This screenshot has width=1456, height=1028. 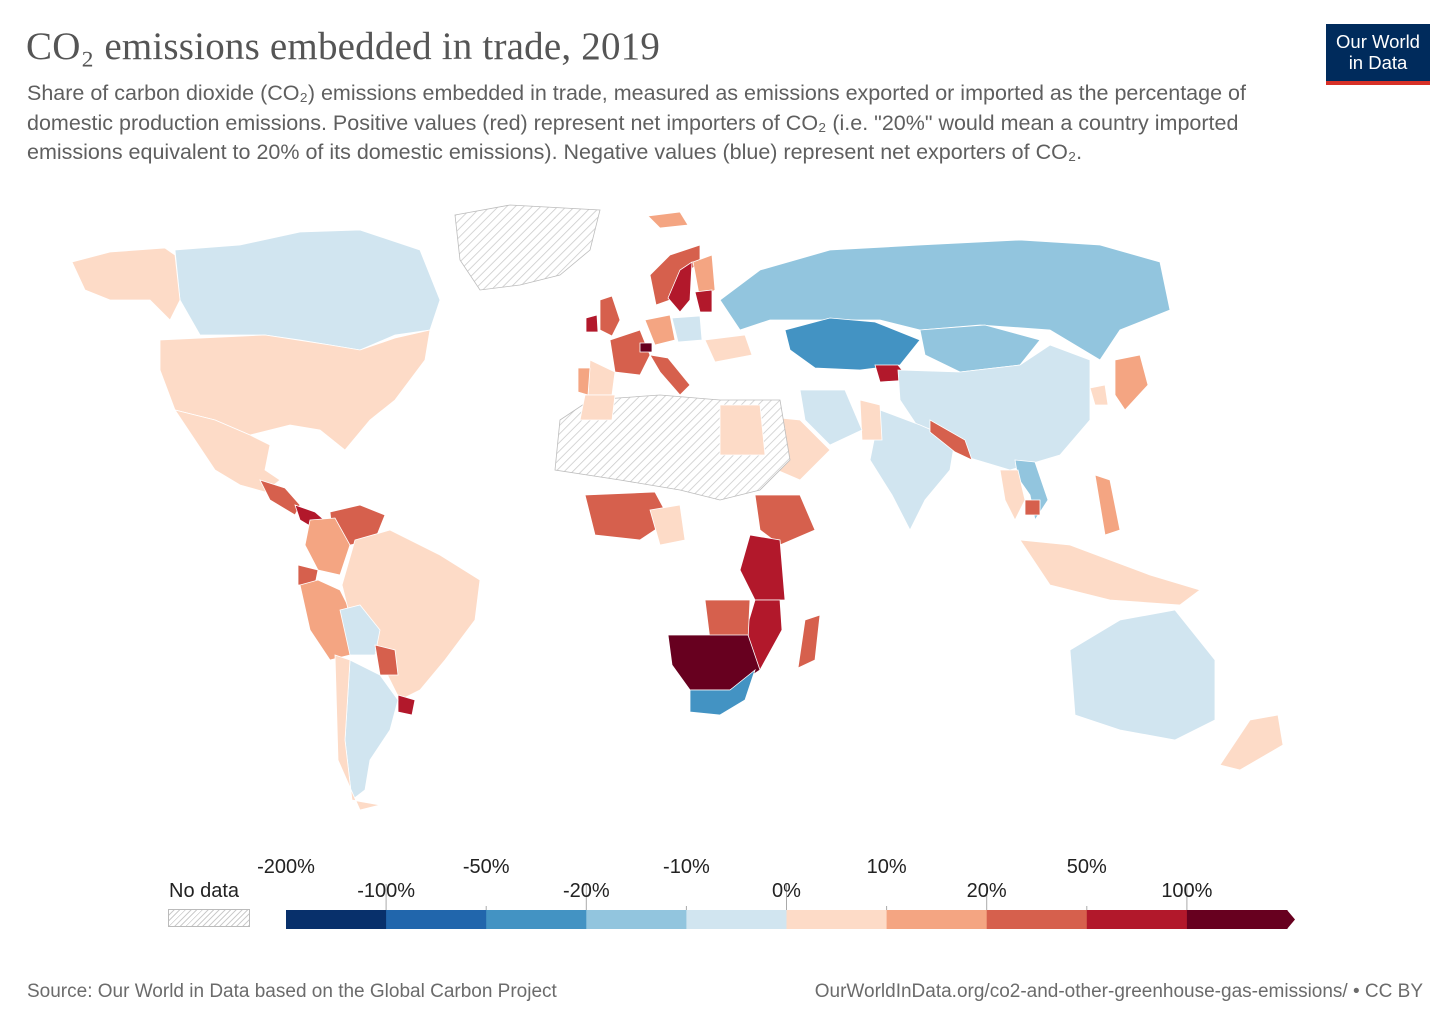 I want to click on logo-line-1: Our World, so click(x=1378, y=41).